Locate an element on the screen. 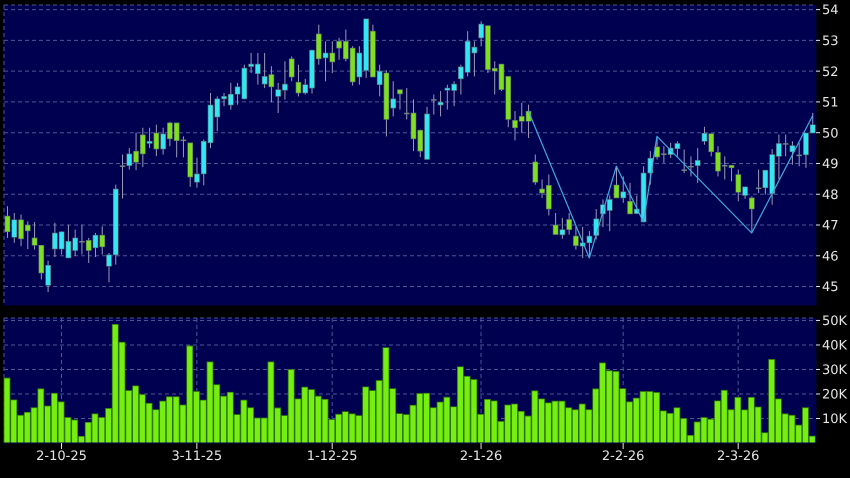  y-tick-label: 40K is located at coordinates (835, 346).